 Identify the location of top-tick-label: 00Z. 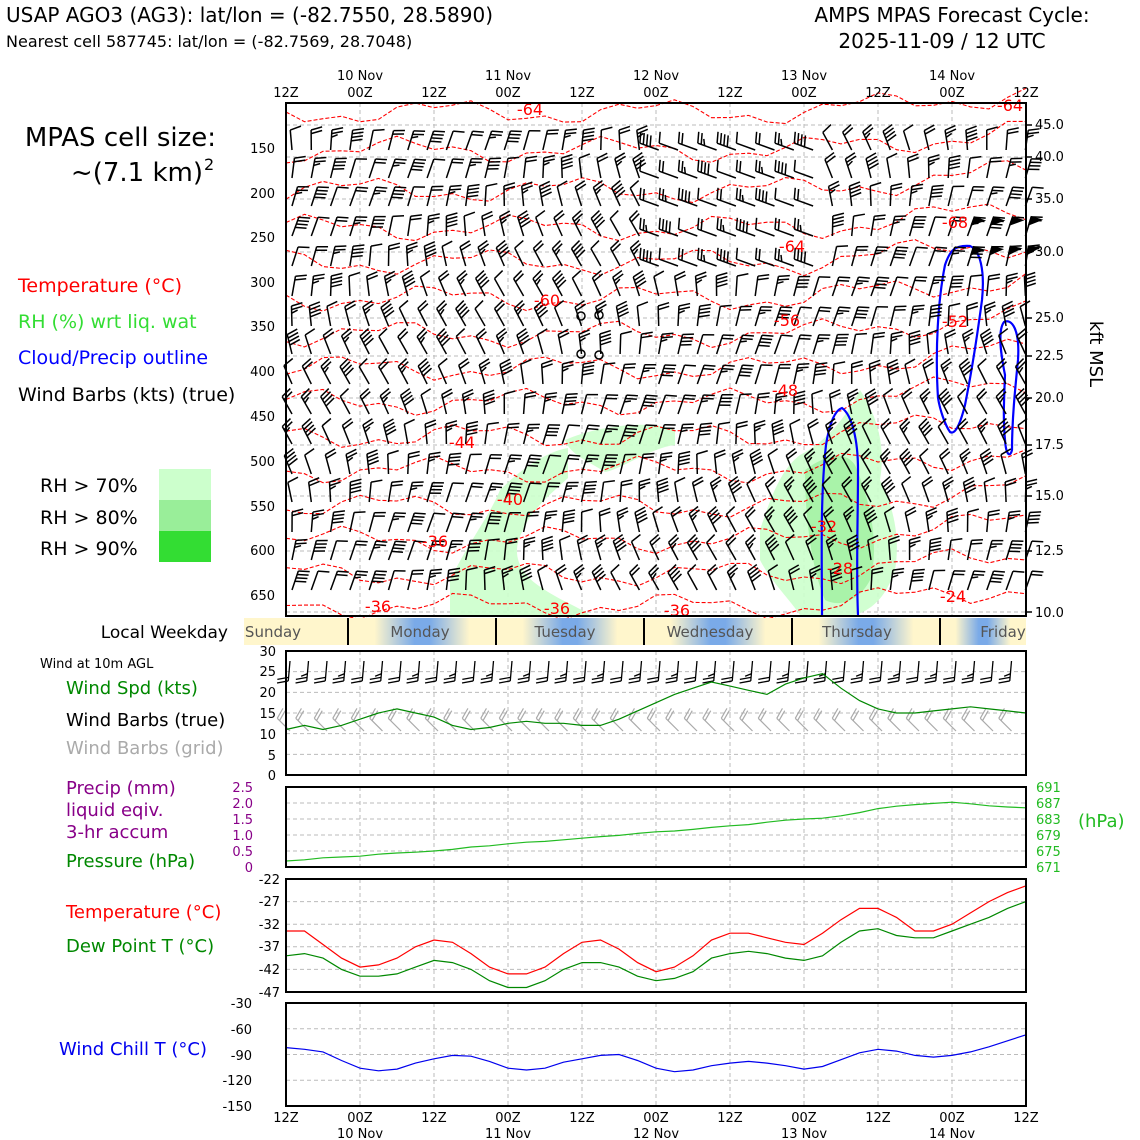
(804, 93).